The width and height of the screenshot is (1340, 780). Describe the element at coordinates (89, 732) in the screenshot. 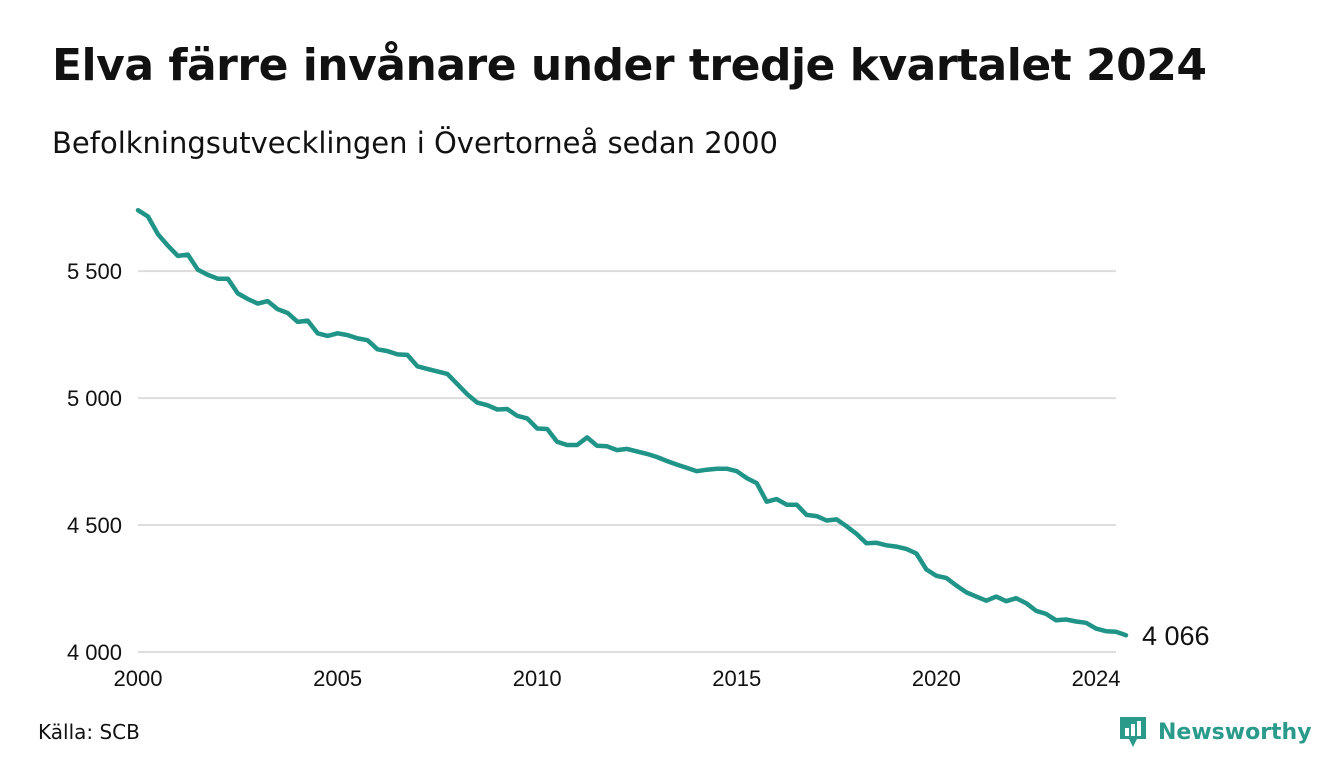

I see `source-note: Källa: SCB` at that location.